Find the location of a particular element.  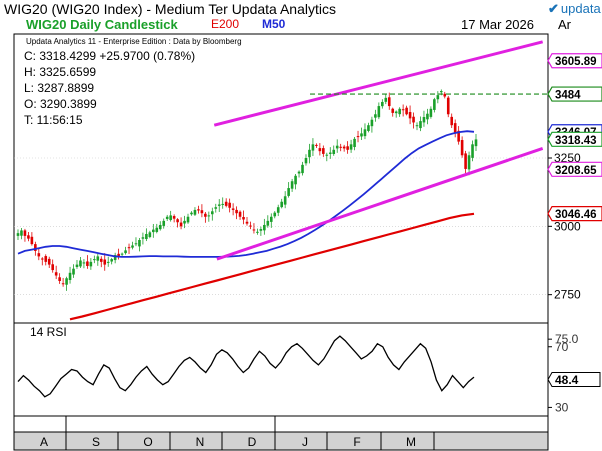

rsi-panel-label: 14 RSI is located at coordinates (48, 332).